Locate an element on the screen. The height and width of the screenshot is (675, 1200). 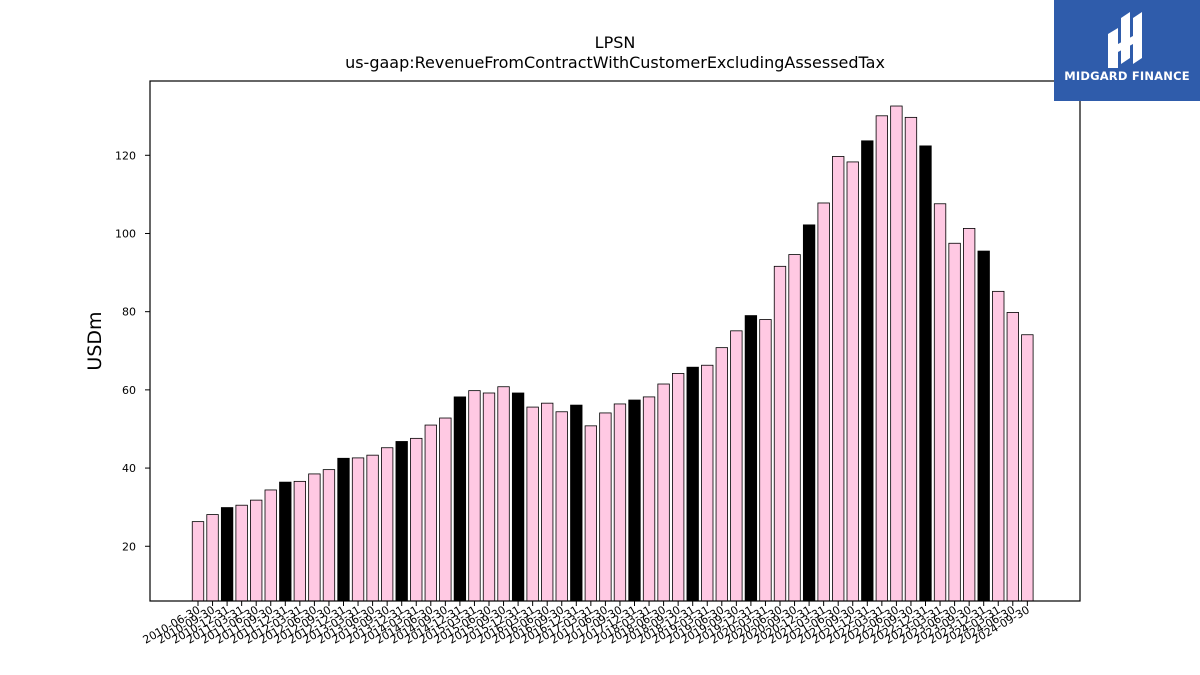
y-tick-label: 20 is located at coordinates (129, 546).